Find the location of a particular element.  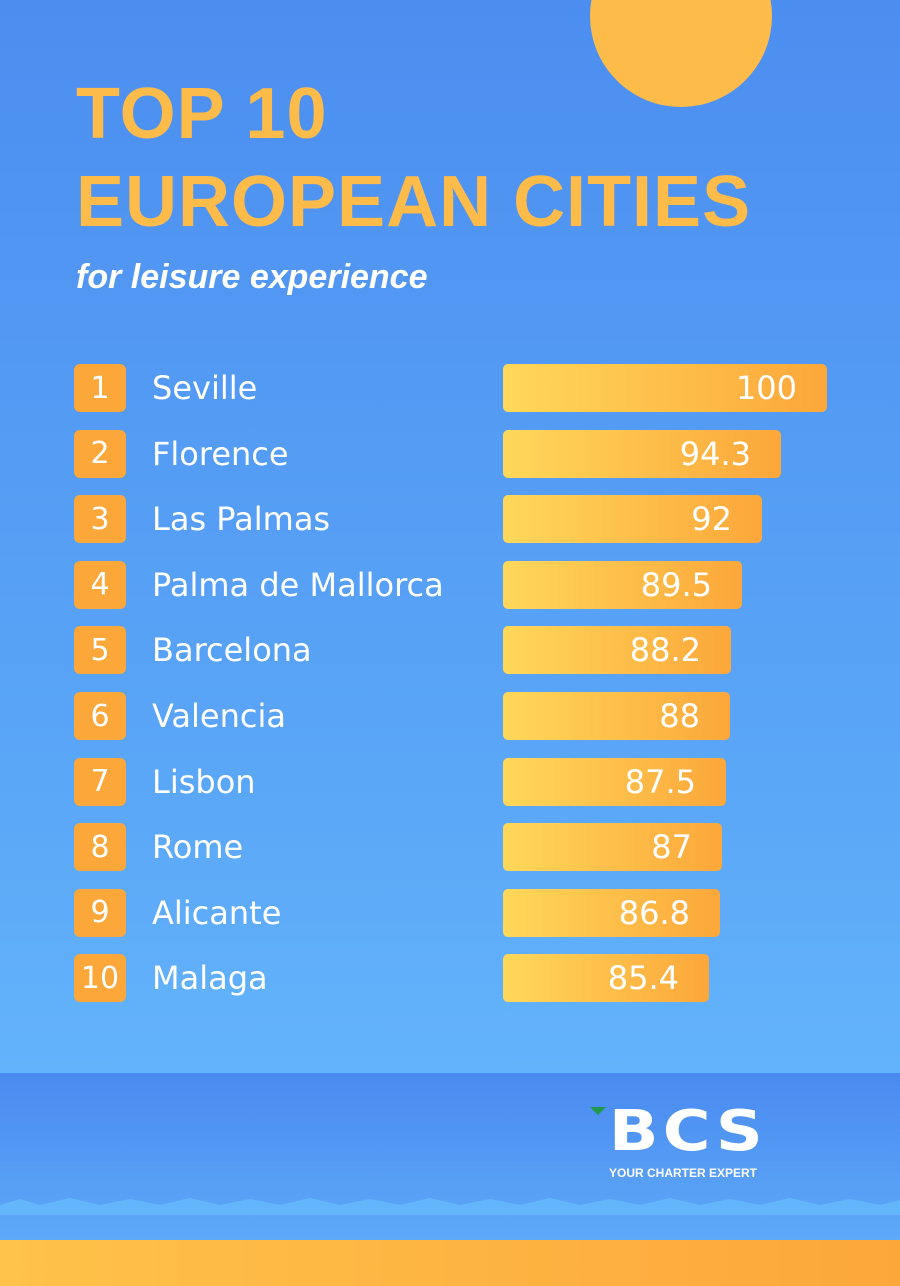

rank-badge: 3 is located at coordinates (100, 519).